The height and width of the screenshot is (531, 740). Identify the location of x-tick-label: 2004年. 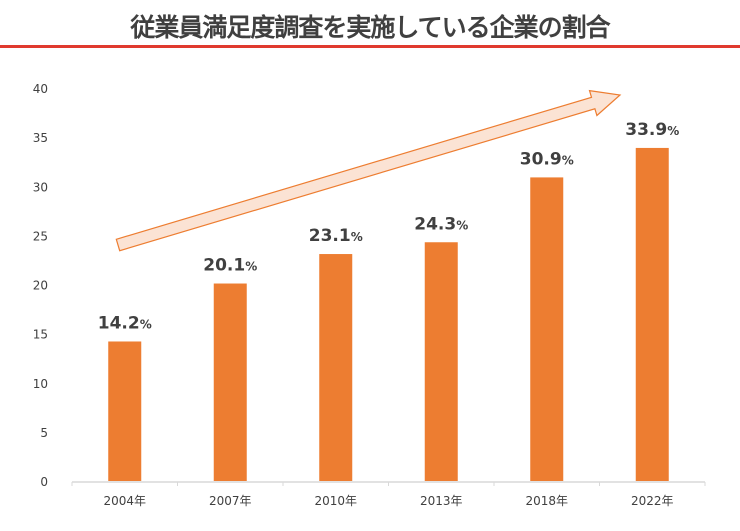
(124, 501).